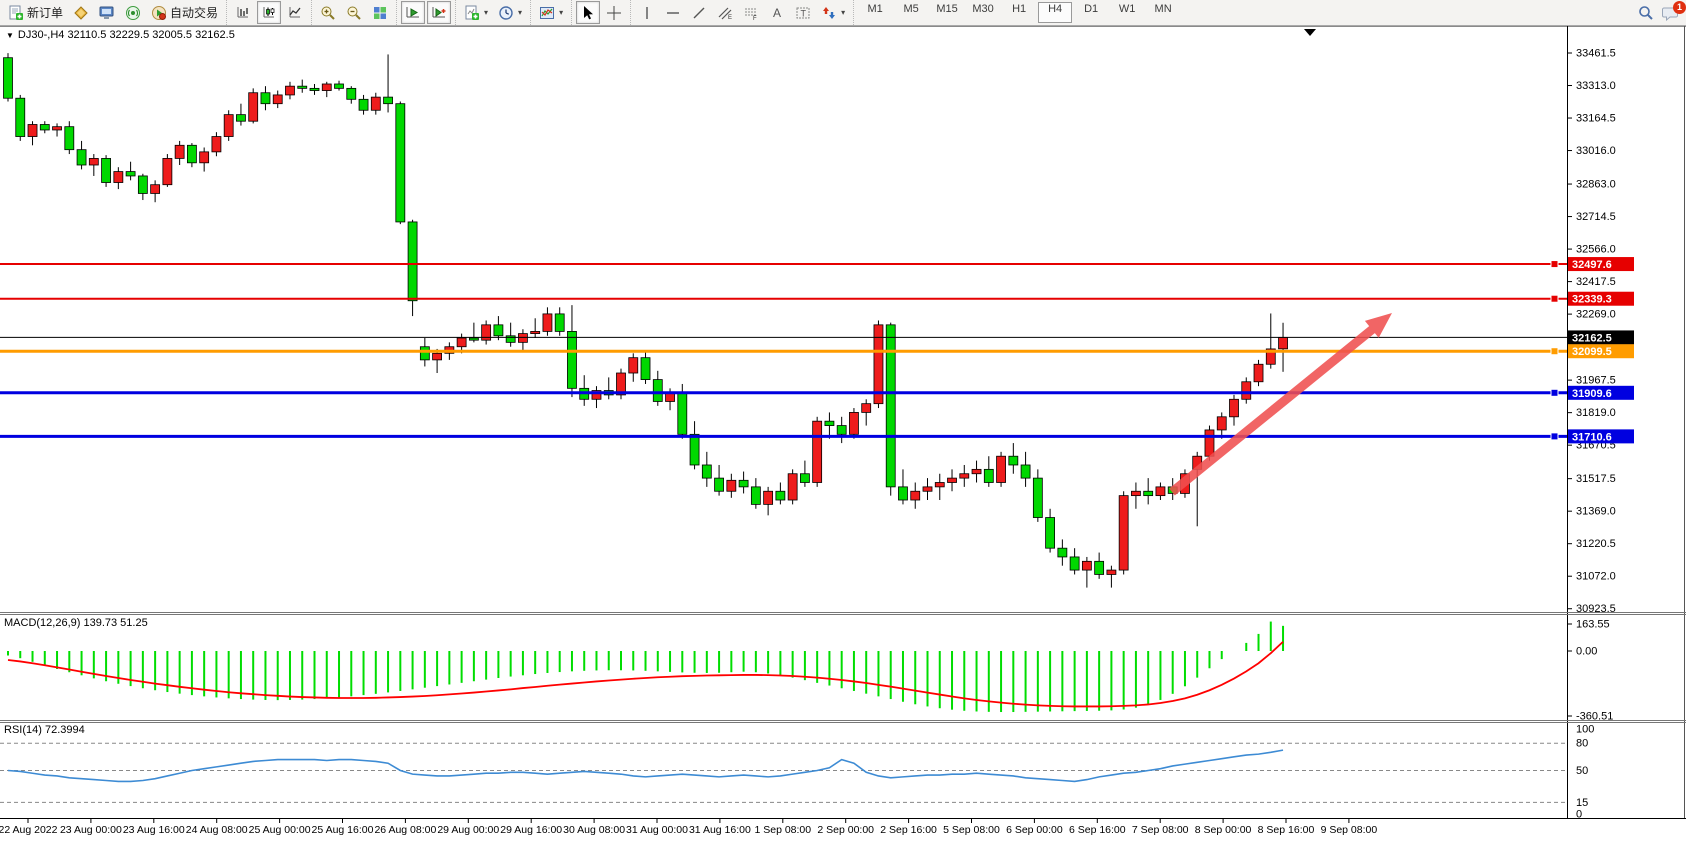 The width and height of the screenshot is (1686, 846). Describe the element at coordinates (439, 12) in the screenshot. I see `chart-shift-button` at that location.